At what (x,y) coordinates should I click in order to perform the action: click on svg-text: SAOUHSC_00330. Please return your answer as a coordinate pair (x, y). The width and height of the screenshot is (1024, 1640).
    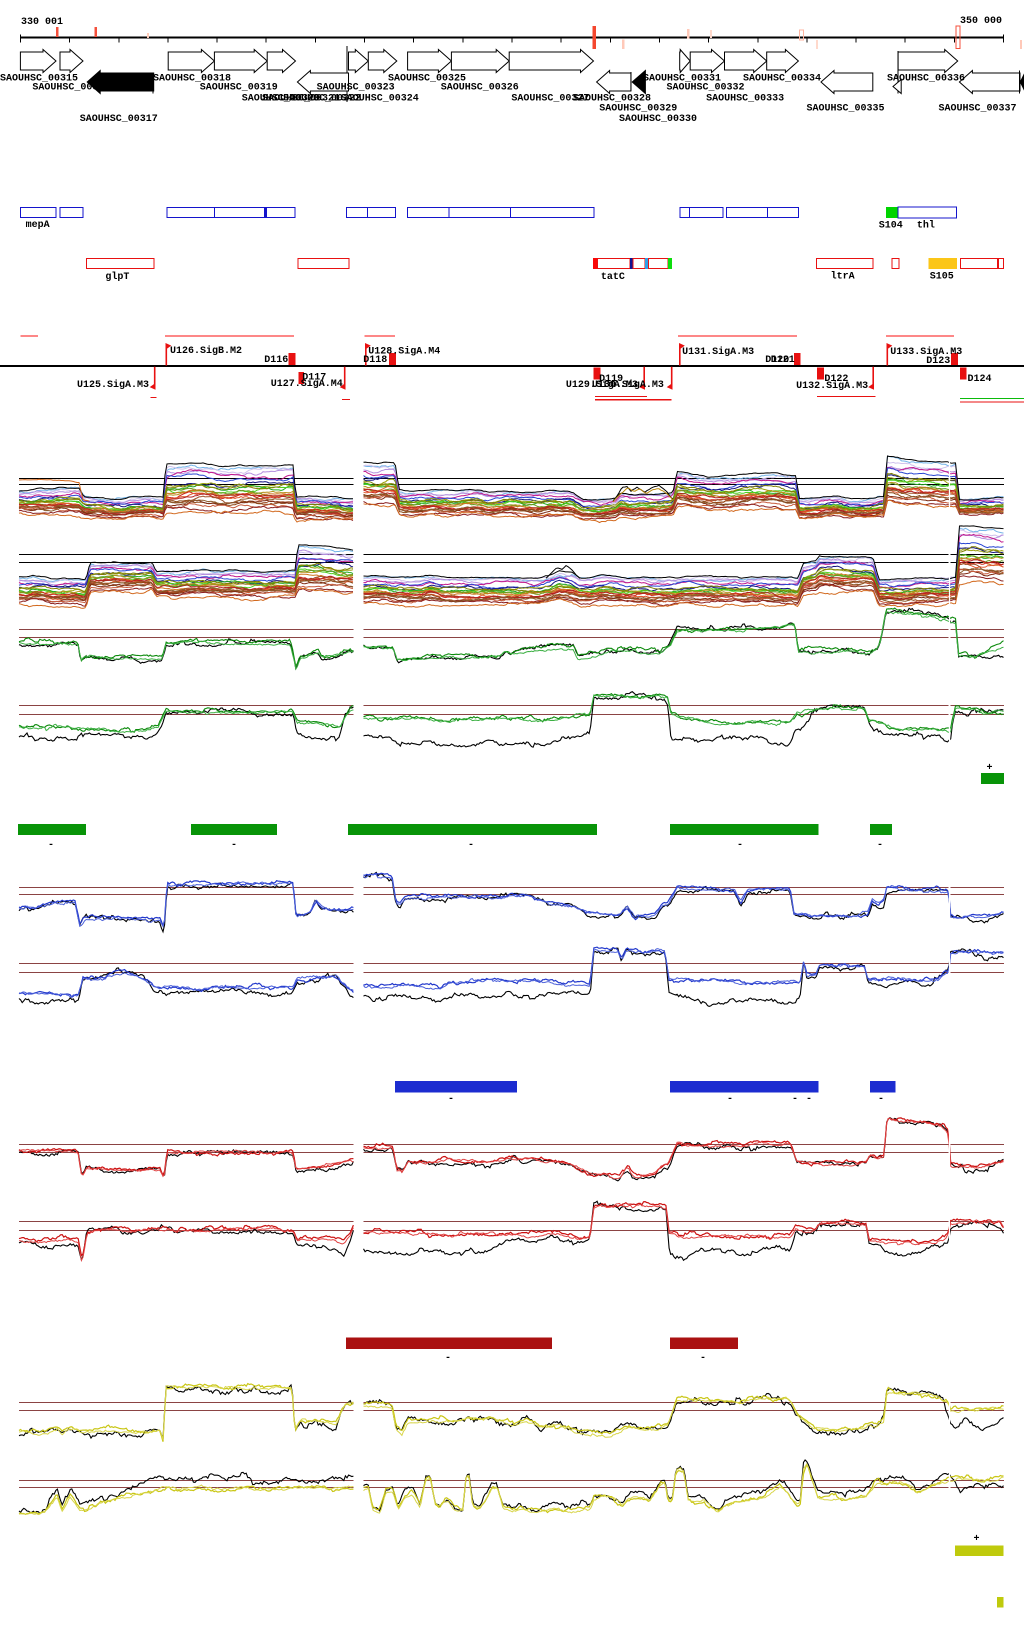
    Looking at the image, I should click on (658, 119).